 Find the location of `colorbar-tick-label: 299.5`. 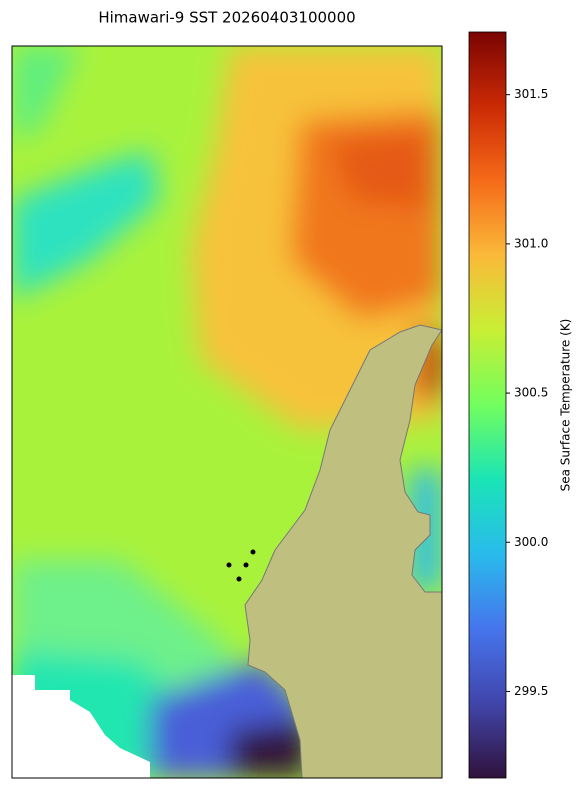

colorbar-tick-label: 299.5 is located at coordinates (531, 691).